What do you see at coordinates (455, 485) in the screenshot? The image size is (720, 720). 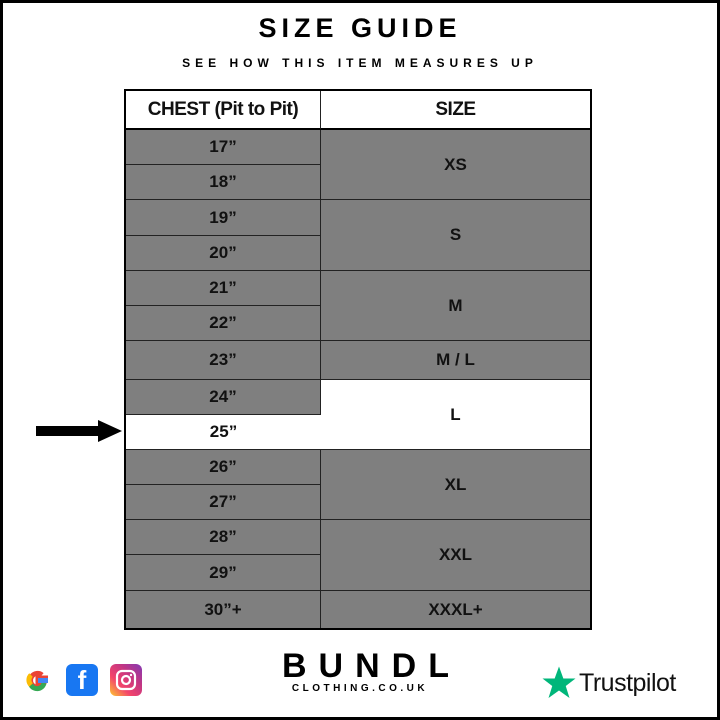 I see `size-cell: XL` at bounding box center [455, 485].